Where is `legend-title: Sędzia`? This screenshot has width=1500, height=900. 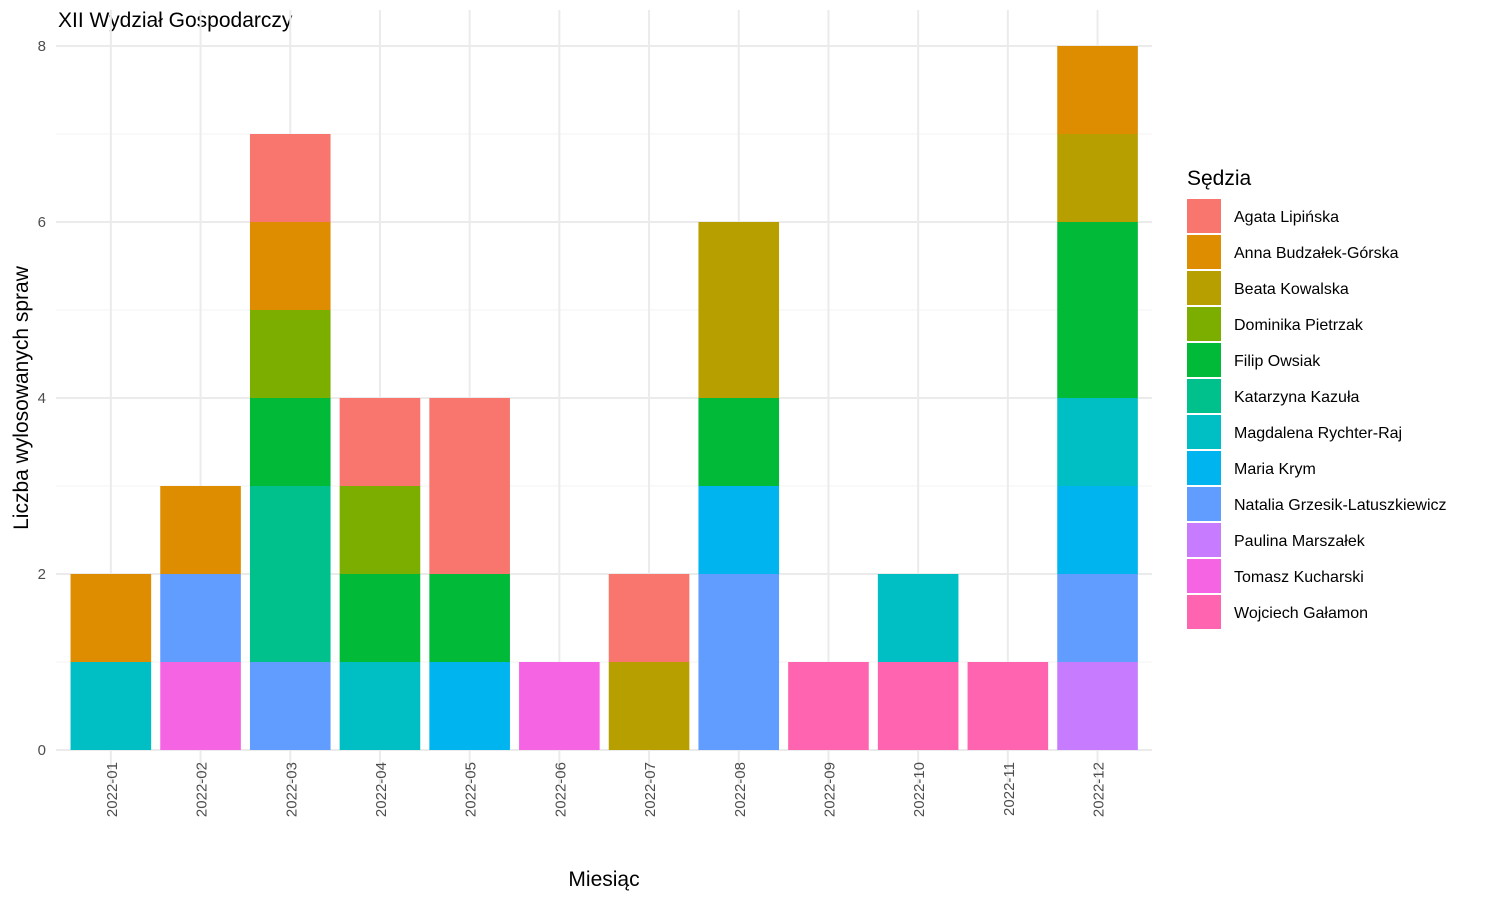 legend-title: Sędzia is located at coordinates (1219, 178).